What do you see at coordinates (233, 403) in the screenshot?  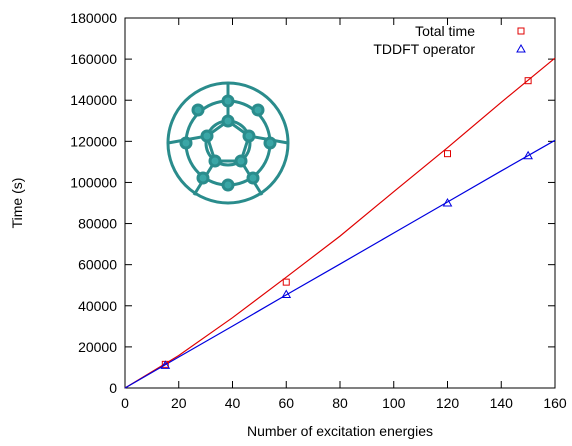 I see `x-tick-label: 40` at bounding box center [233, 403].